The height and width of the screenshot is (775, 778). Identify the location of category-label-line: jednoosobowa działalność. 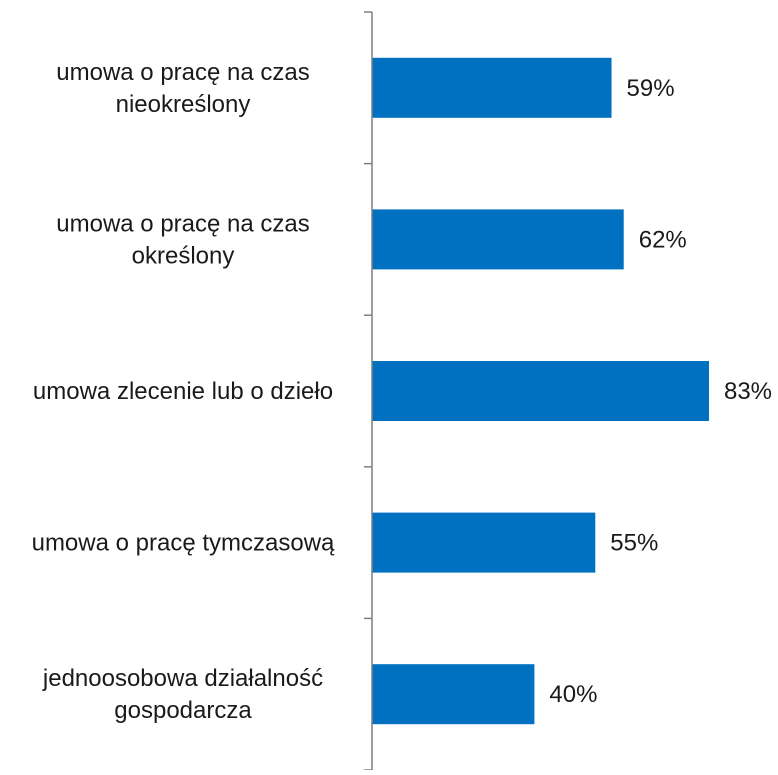
(182, 678).